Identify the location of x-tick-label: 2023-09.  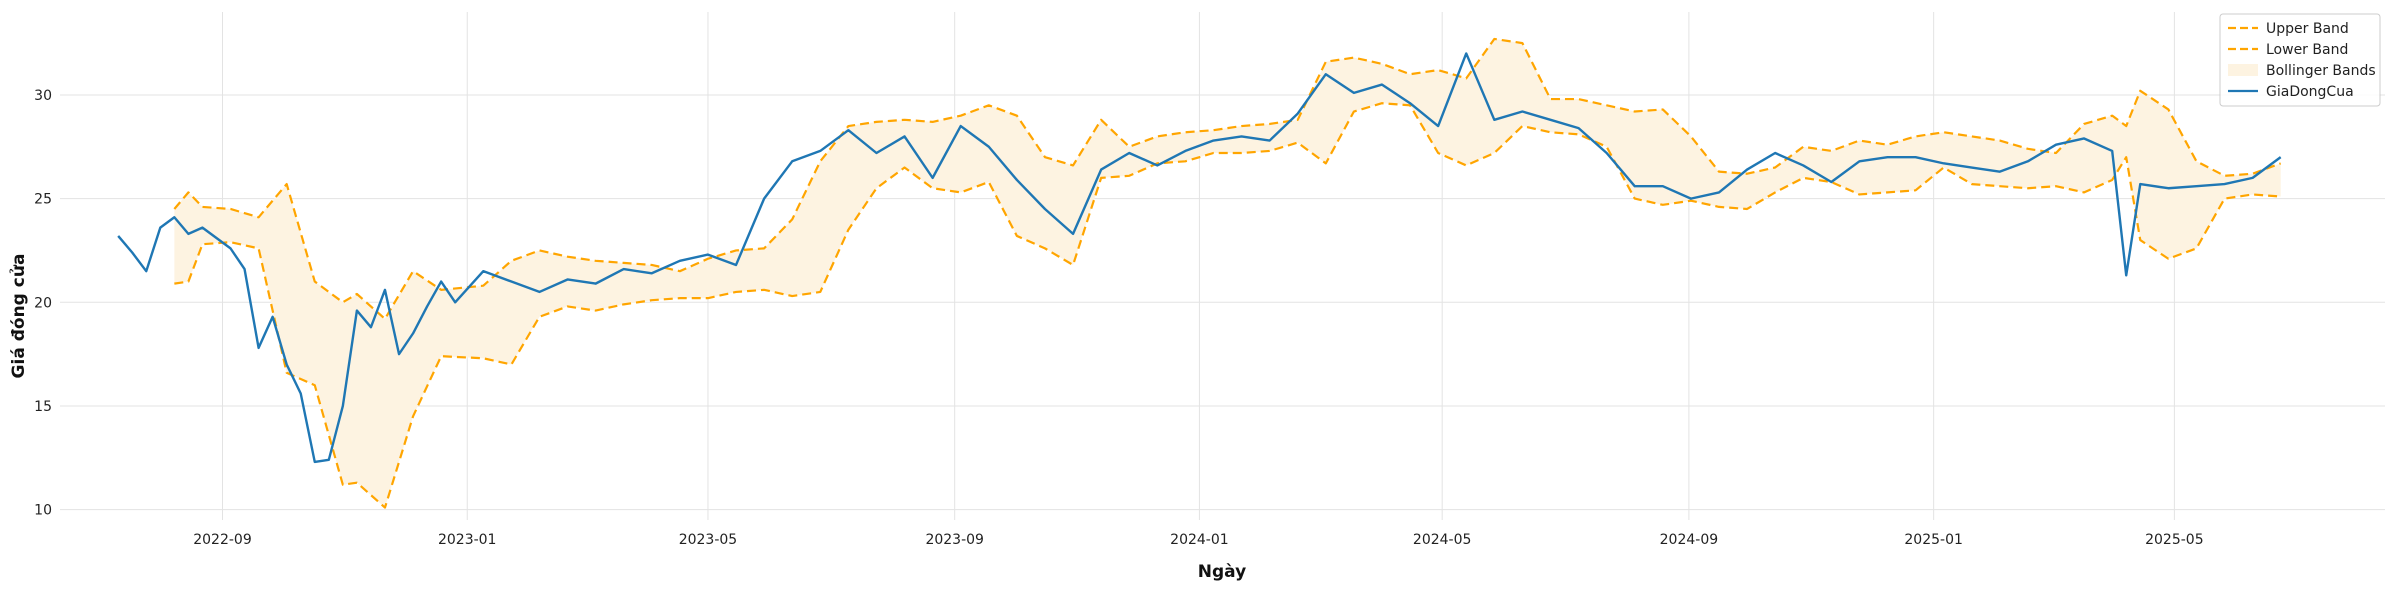
(954, 540).